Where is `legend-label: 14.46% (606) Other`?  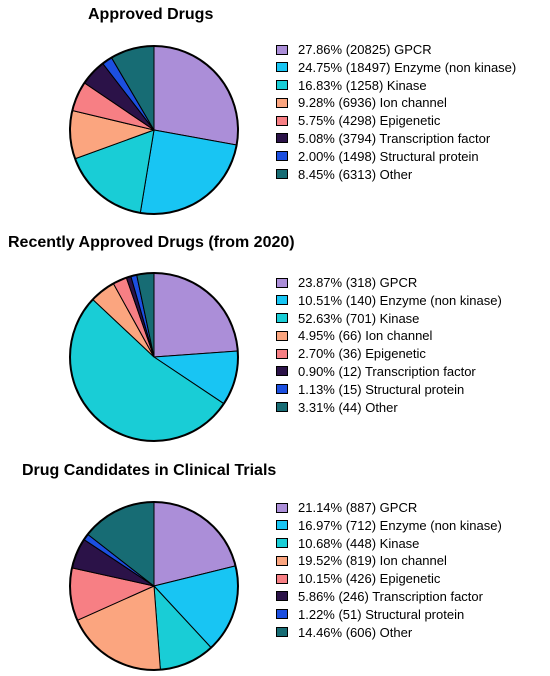 legend-label: 14.46% (606) Other is located at coordinates (355, 632).